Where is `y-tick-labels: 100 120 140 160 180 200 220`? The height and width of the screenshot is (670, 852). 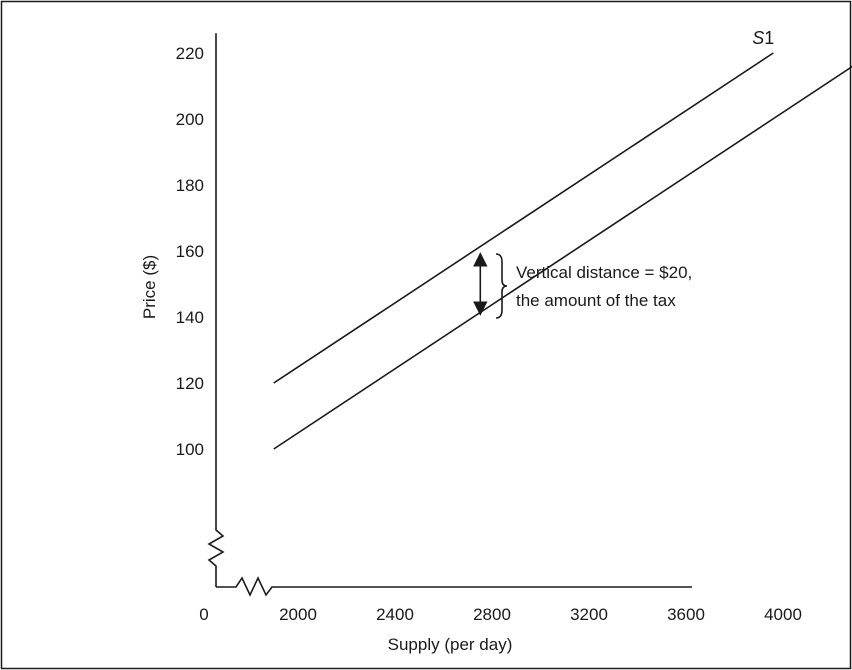 y-tick-labels: 100 120 140 160 180 200 220 is located at coordinates (190, 251).